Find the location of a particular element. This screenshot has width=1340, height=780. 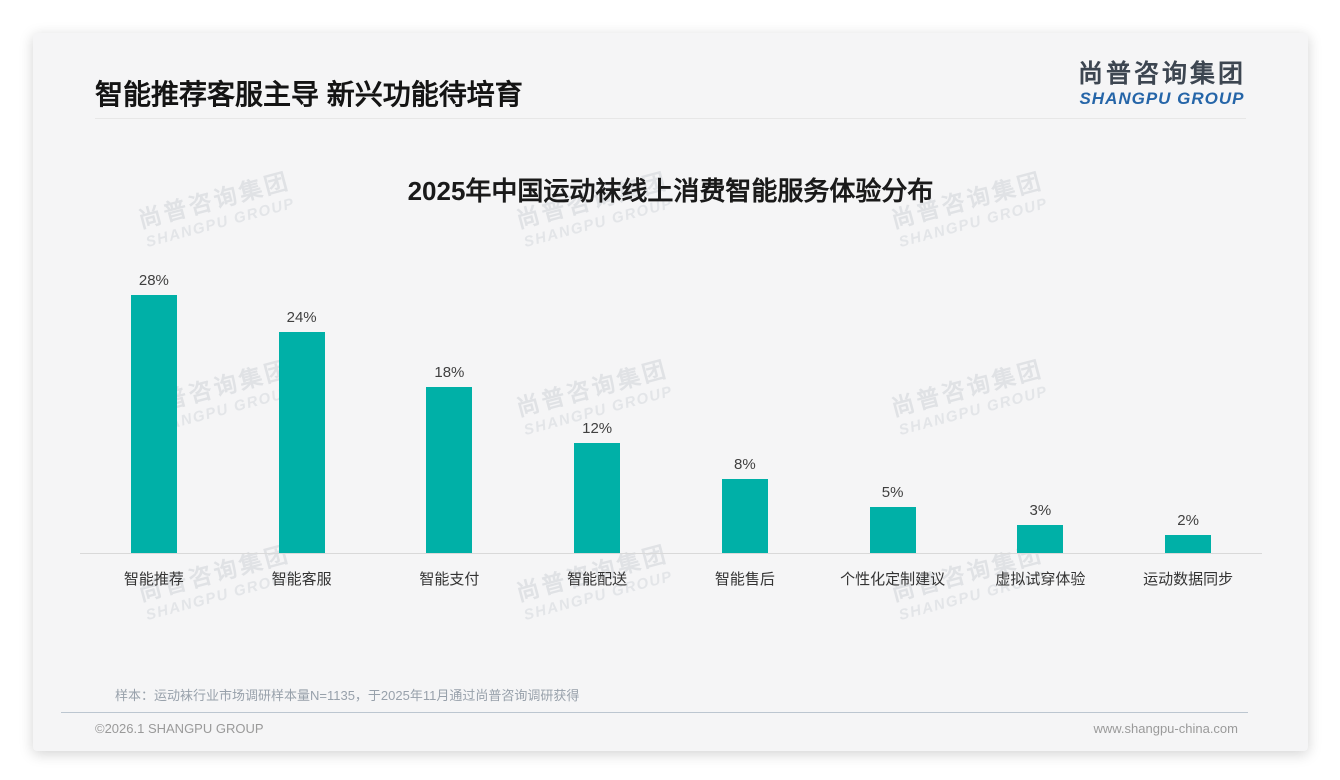

page-title: 智能推荐客服主导 新兴功能待培育 is located at coordinates (309, 94).